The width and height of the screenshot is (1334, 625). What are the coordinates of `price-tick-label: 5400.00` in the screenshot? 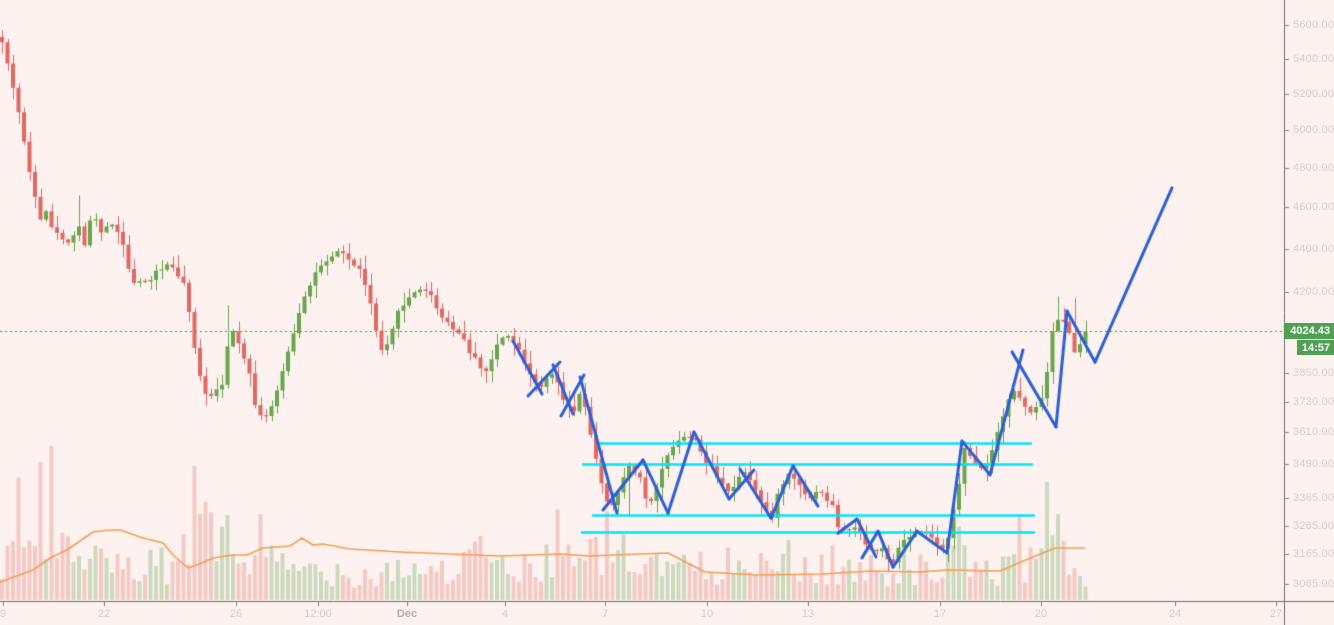 It's located at (1313, 58).